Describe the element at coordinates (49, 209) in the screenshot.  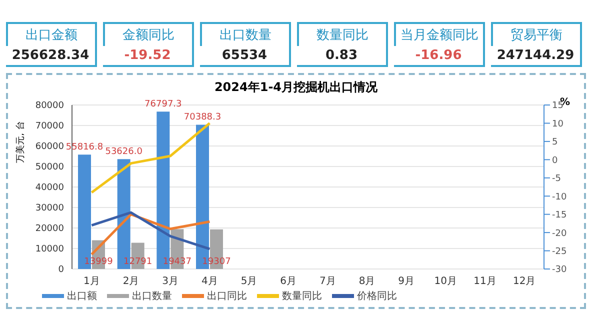
I see `y-tick-label: 30000` at that location.